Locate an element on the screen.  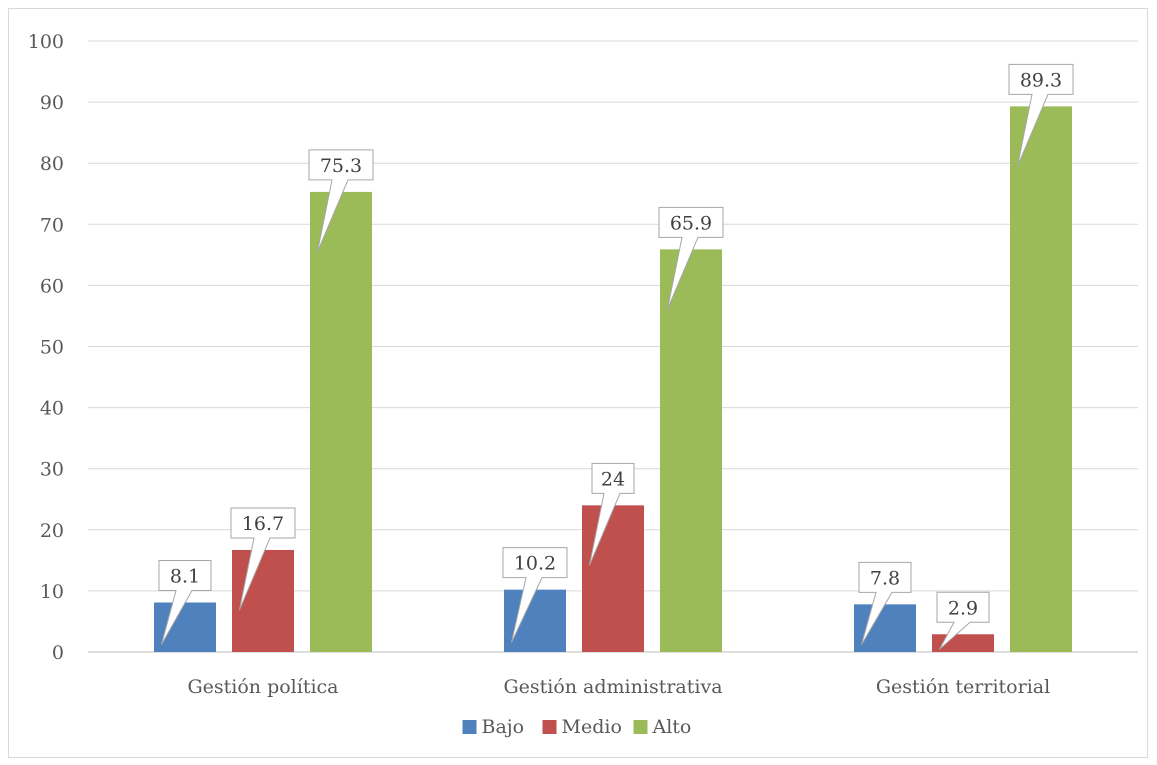
y-tick-label: 40 is located at coordinates (52, 409).